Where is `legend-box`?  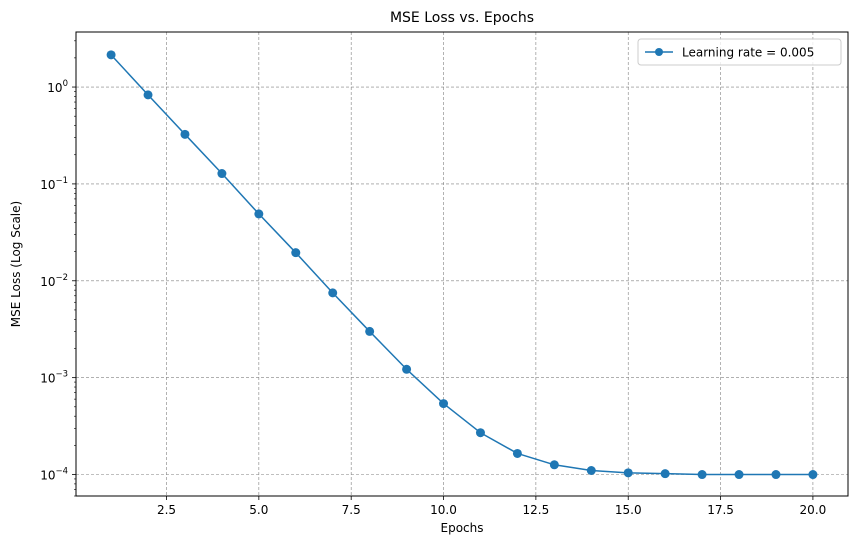
legend-box is located at coordinates (739, 52).